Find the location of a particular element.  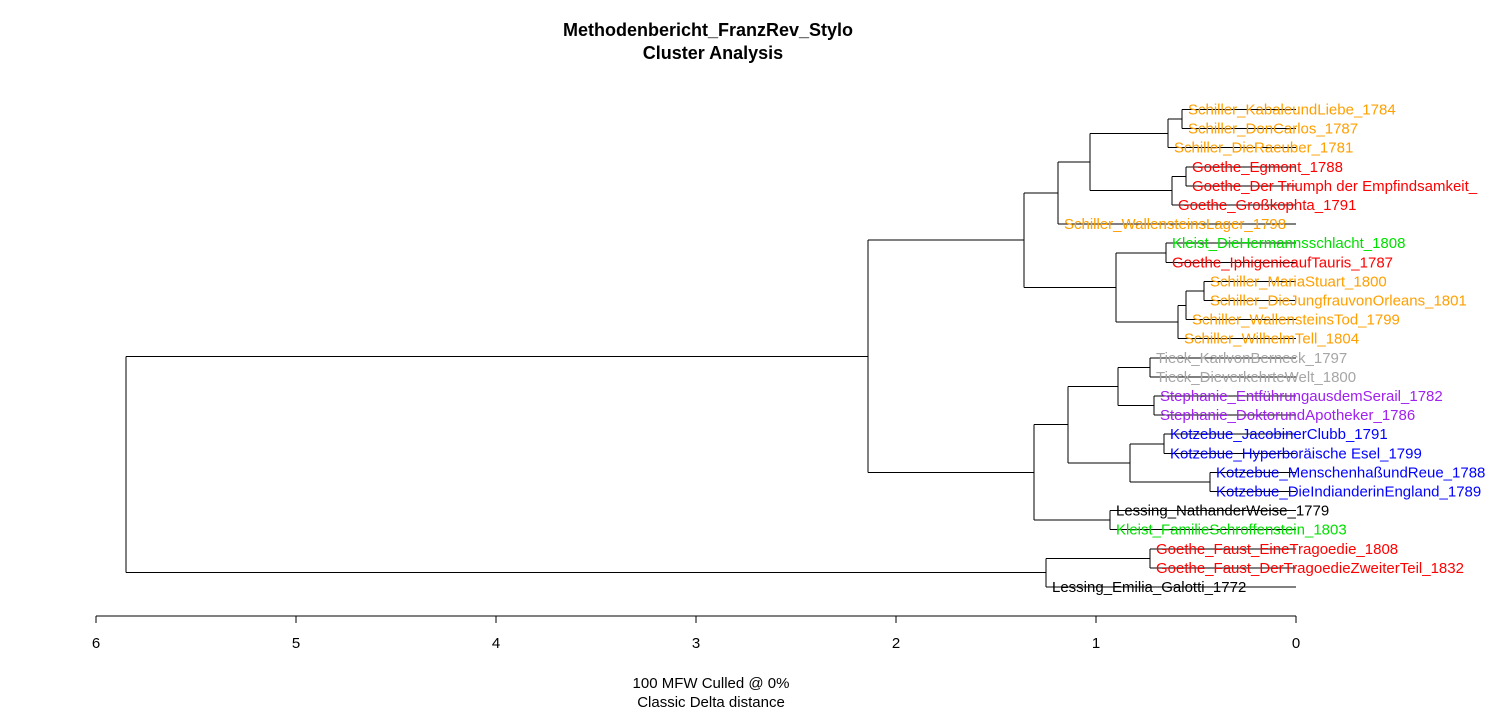

leaf-label: Kotzebue_MenschenhaßundReue_1788 is located at coordinates (1350, 472).